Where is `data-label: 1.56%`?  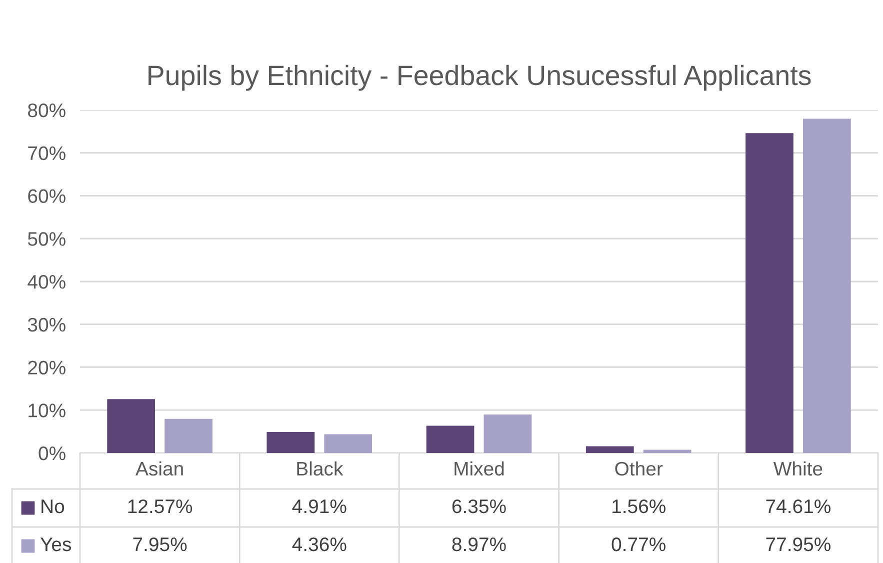
data-label: 1.56% is located at coordinates (639, 506).